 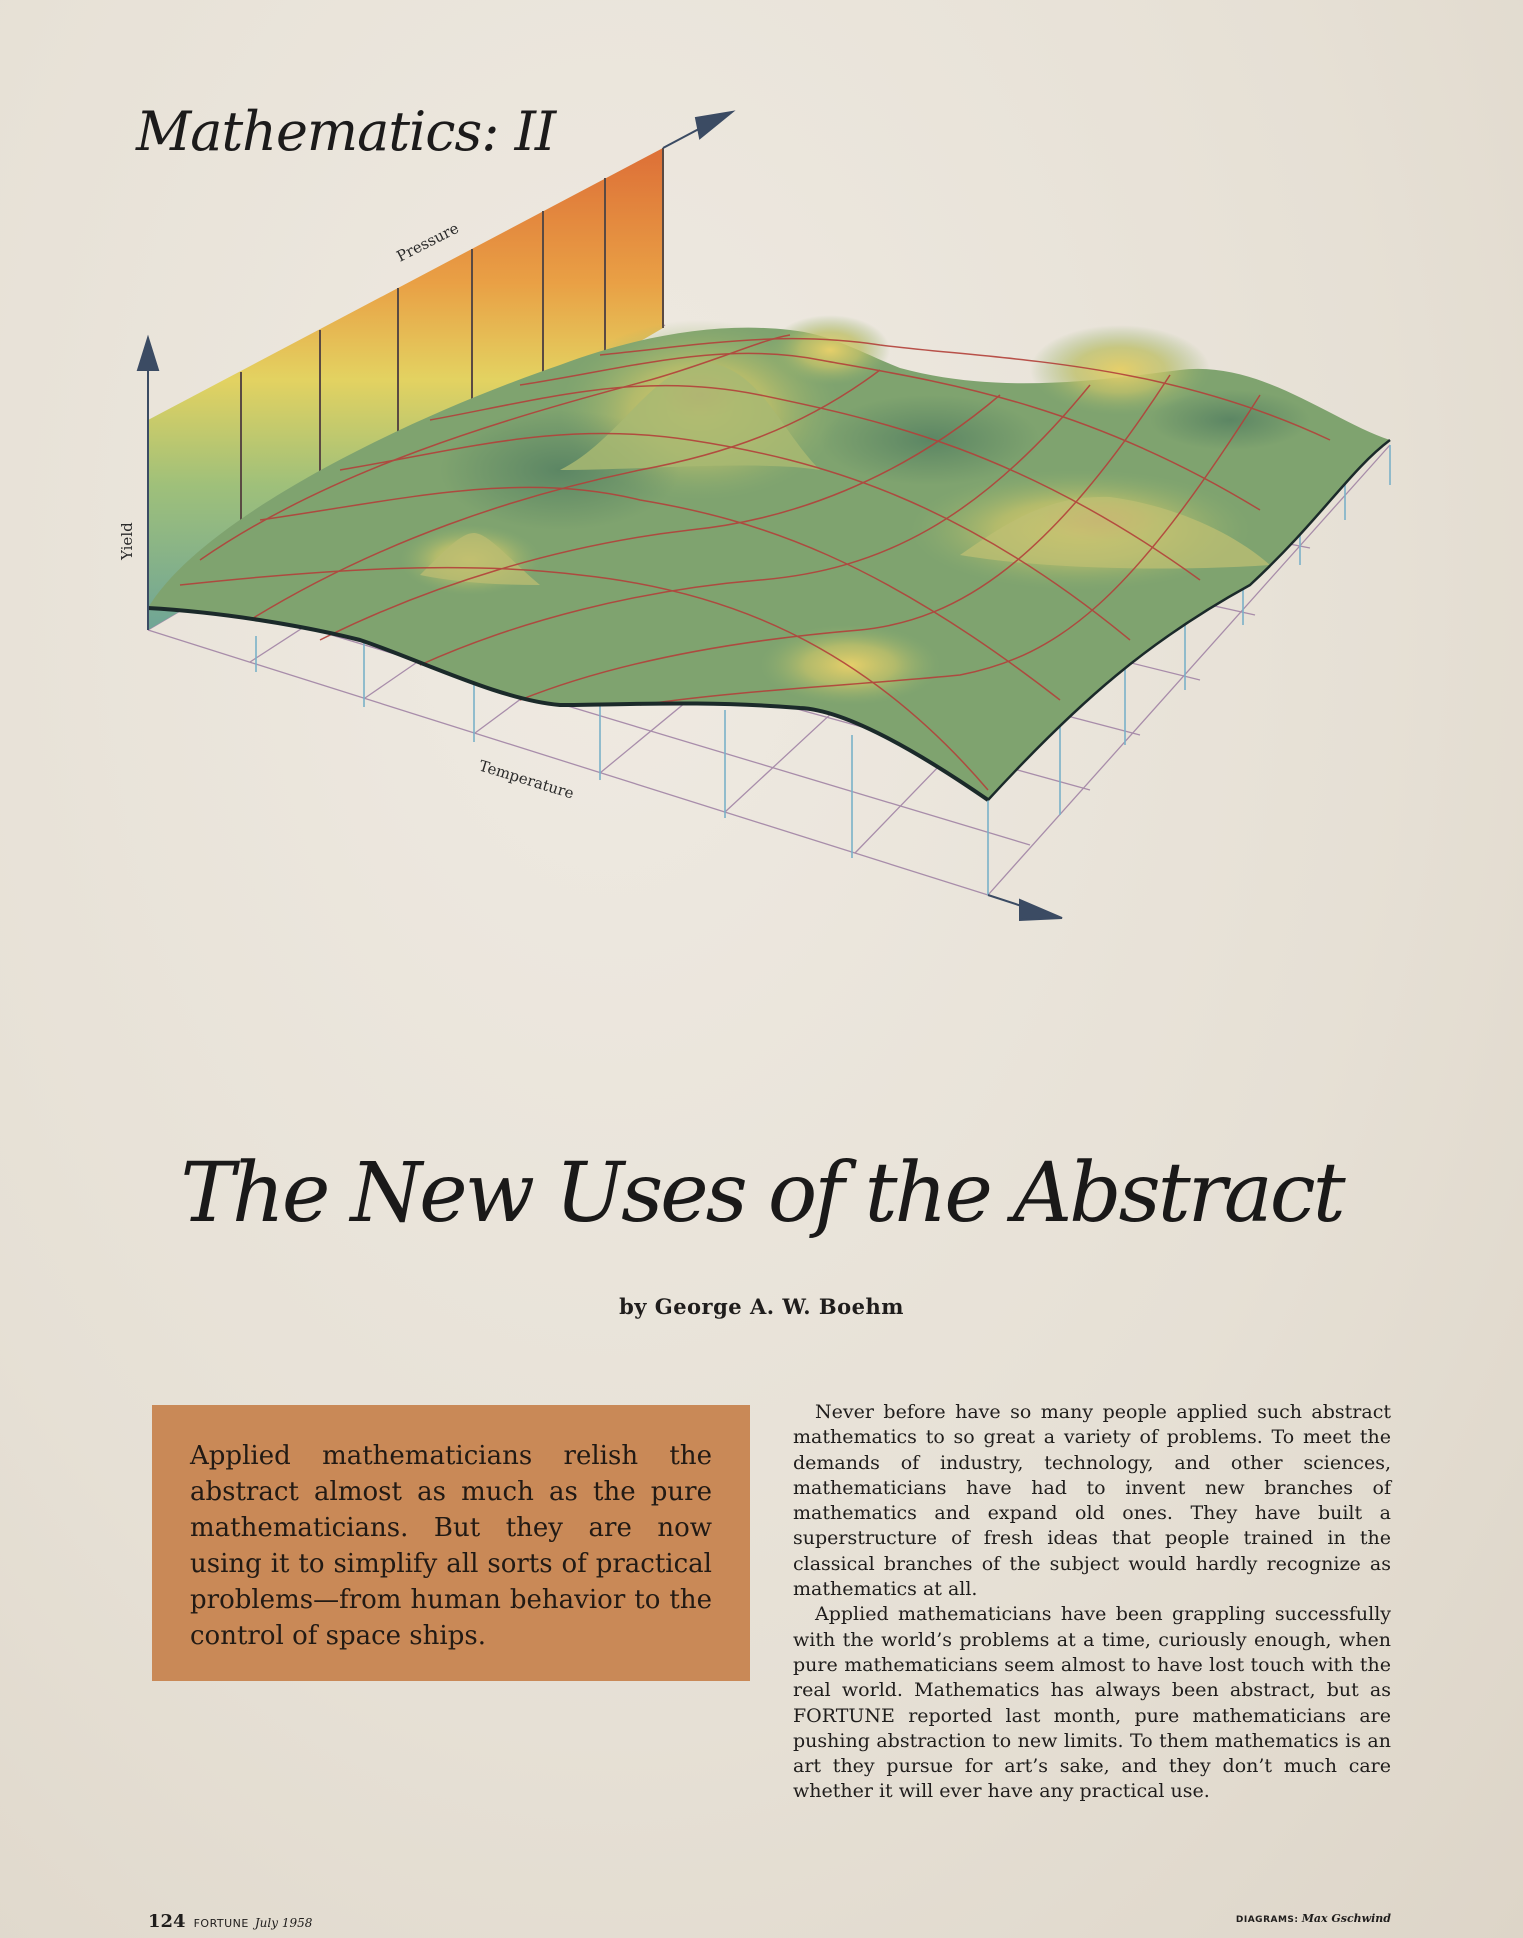 I want to click on surface-right-edge, so click(x=1189, y=620).